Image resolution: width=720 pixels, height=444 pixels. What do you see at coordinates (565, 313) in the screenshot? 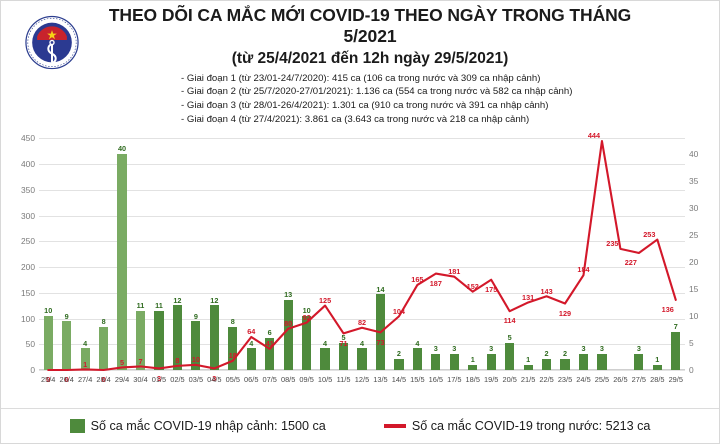
I see `line-value-label: 129` at bounding box center [565, 313].